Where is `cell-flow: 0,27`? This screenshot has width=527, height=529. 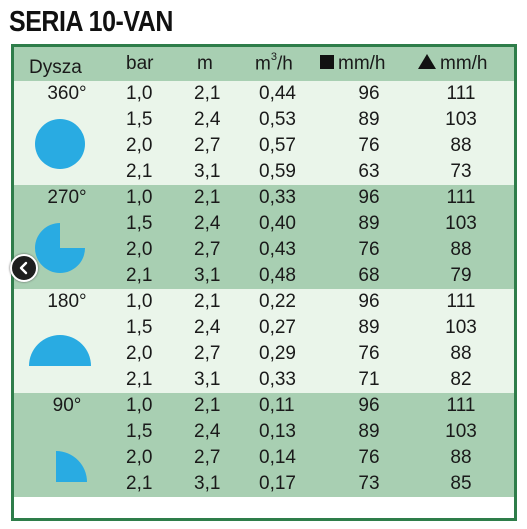 cell-flow: 0,27 is located at coordinates (277, 327).